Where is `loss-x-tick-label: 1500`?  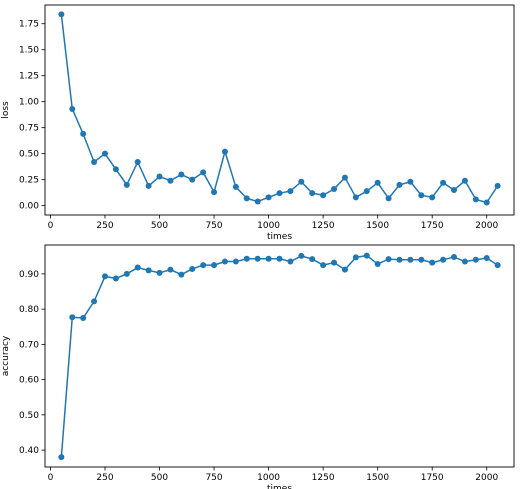
loss-x-tick-label: 1500 is located at coordinates (377, 226).